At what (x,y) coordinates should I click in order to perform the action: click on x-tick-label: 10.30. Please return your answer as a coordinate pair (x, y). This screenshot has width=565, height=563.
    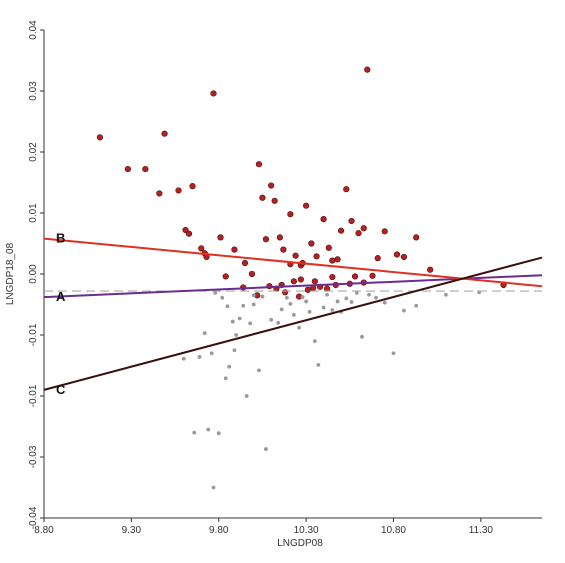
    Looking at the image, I should click on (306, 530).